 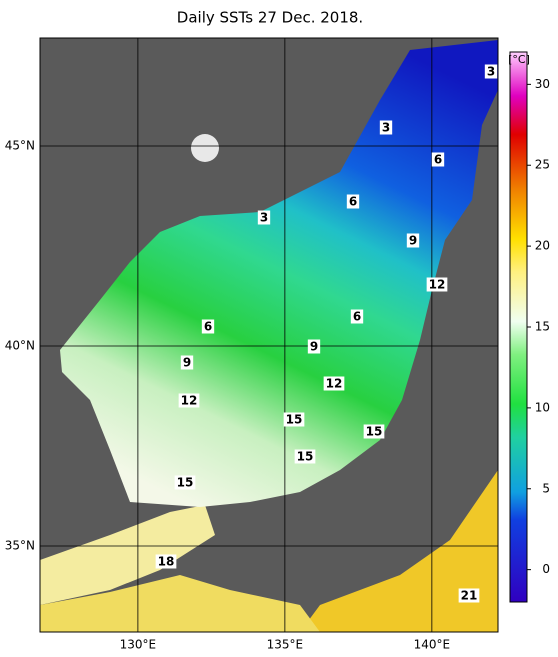 I want to click on colorbar-unit: [°C], so click(x=519, y=59).